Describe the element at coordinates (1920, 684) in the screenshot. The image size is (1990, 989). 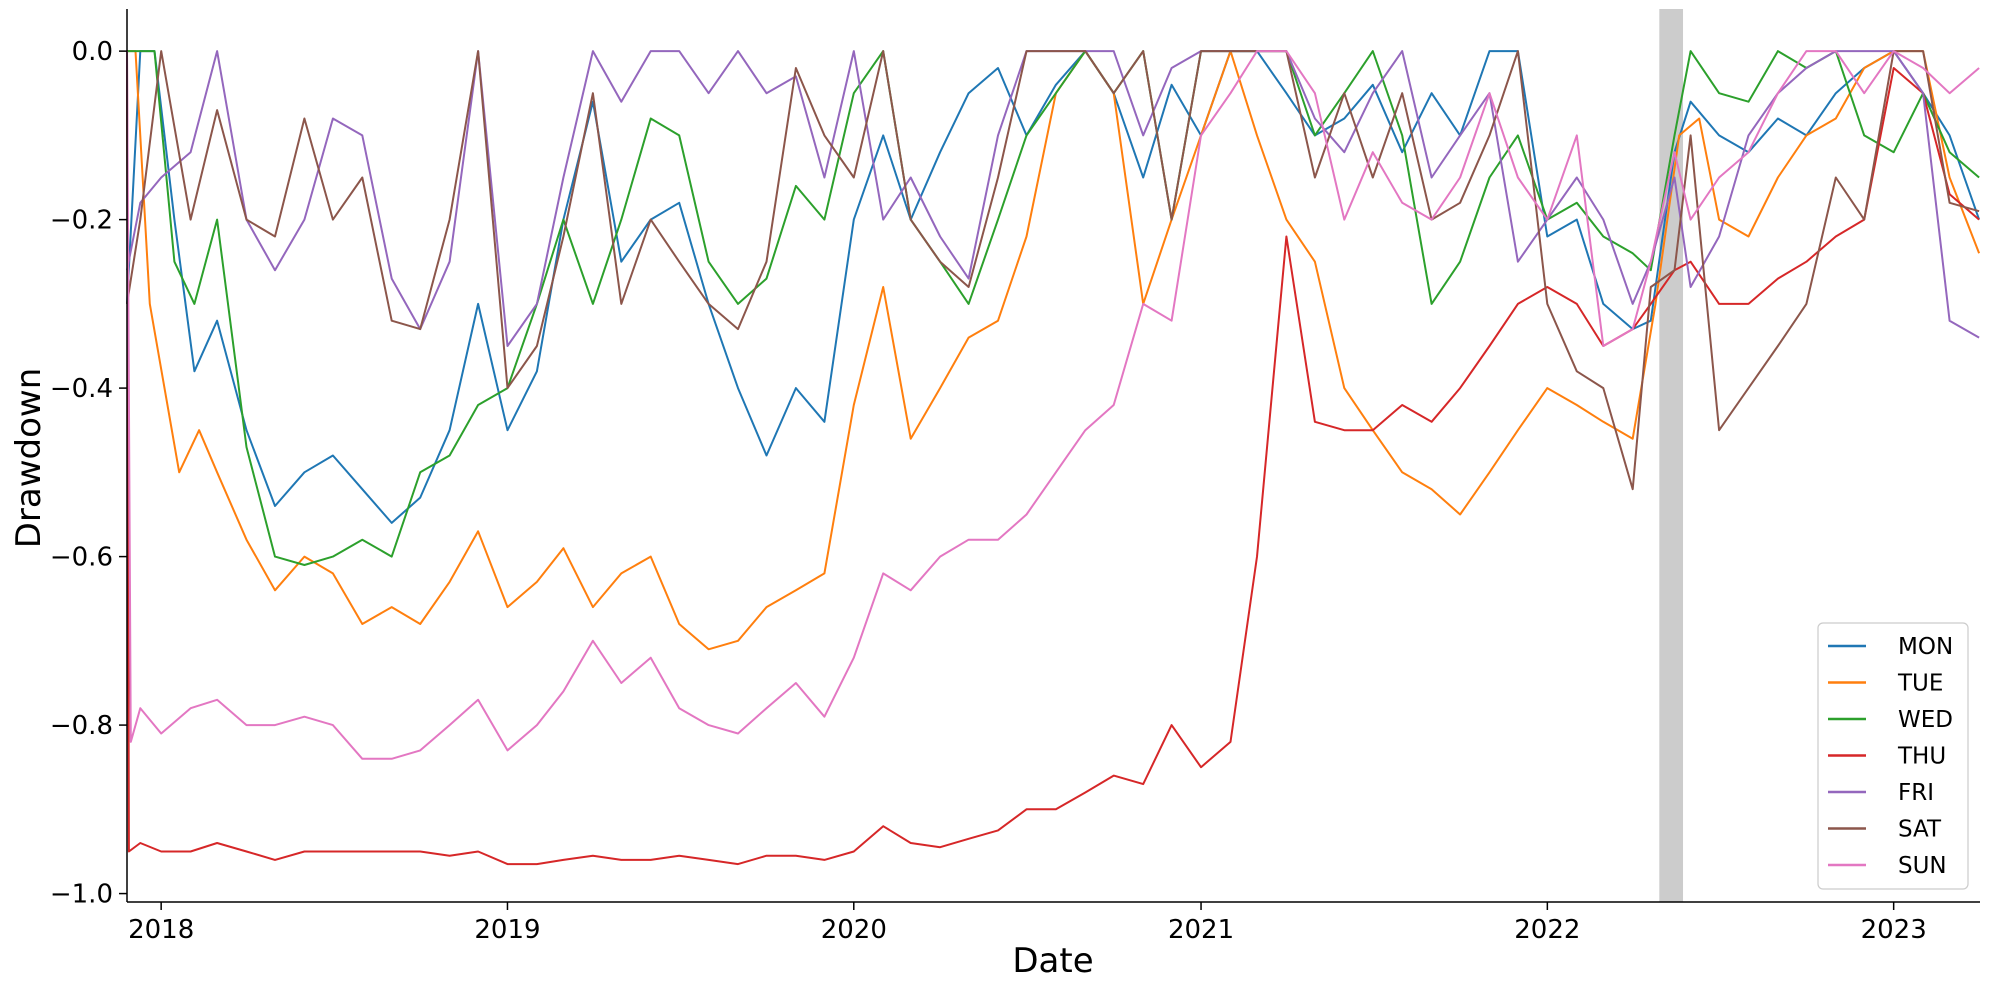
I see `legend-label-tue: TUE` at that location.